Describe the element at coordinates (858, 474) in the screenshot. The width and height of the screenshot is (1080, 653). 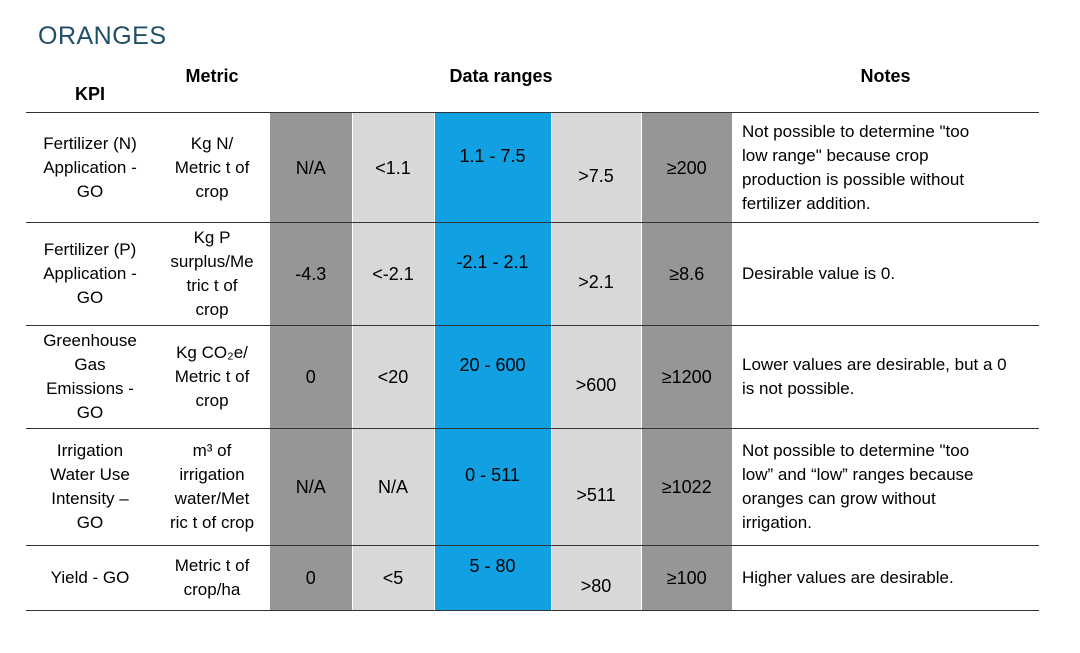
I see `notes-line: low” and “low” ranges because` at that location.